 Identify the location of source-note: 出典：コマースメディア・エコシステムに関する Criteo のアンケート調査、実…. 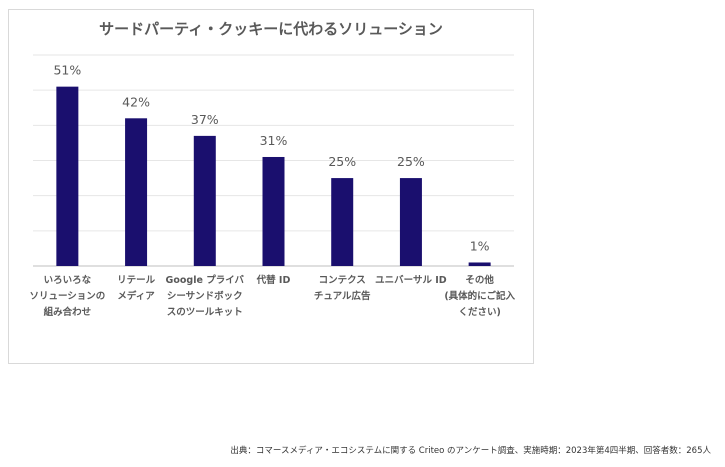
(470, 451).